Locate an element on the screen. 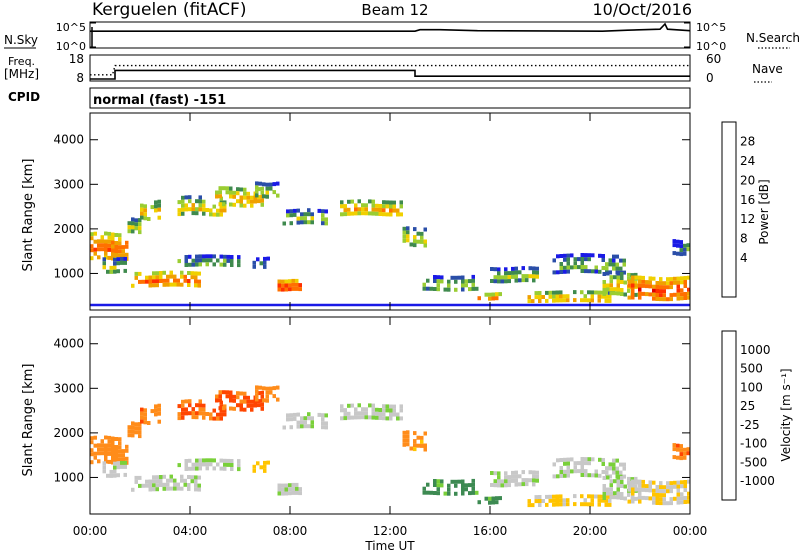 The width and height of the screenshot is (800, 554). velocity-colorbar-tick: 100 is located at coordinates (751, 387).